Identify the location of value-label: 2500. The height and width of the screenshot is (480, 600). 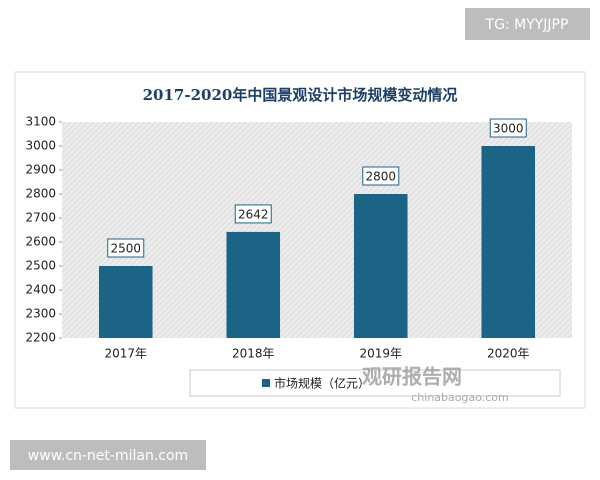
(125, 249).